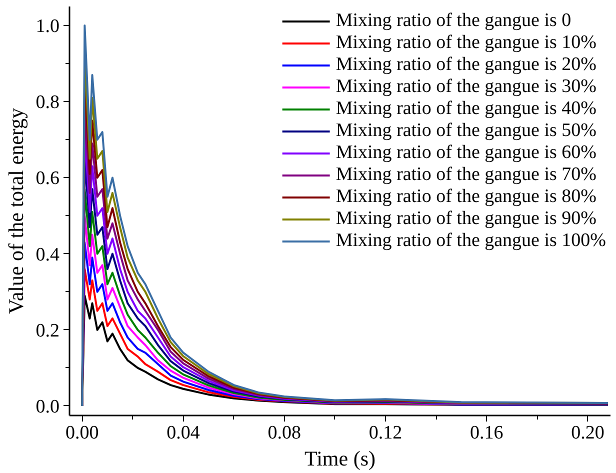  Describe the element at coordinates (48, 27) in the screenshot. I see `y-tick-label: 1.0` at that location.